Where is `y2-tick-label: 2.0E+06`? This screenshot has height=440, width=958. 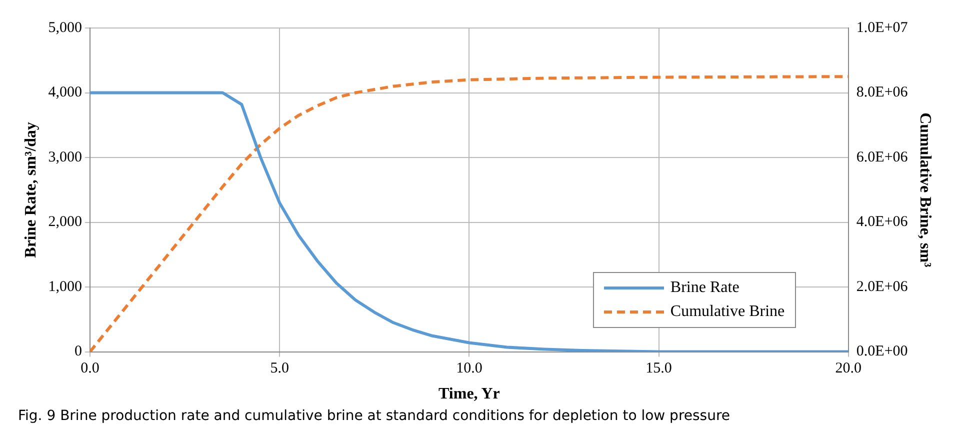 y2-tick-label: 2.0E+06 is located at coordinates (882, 286).